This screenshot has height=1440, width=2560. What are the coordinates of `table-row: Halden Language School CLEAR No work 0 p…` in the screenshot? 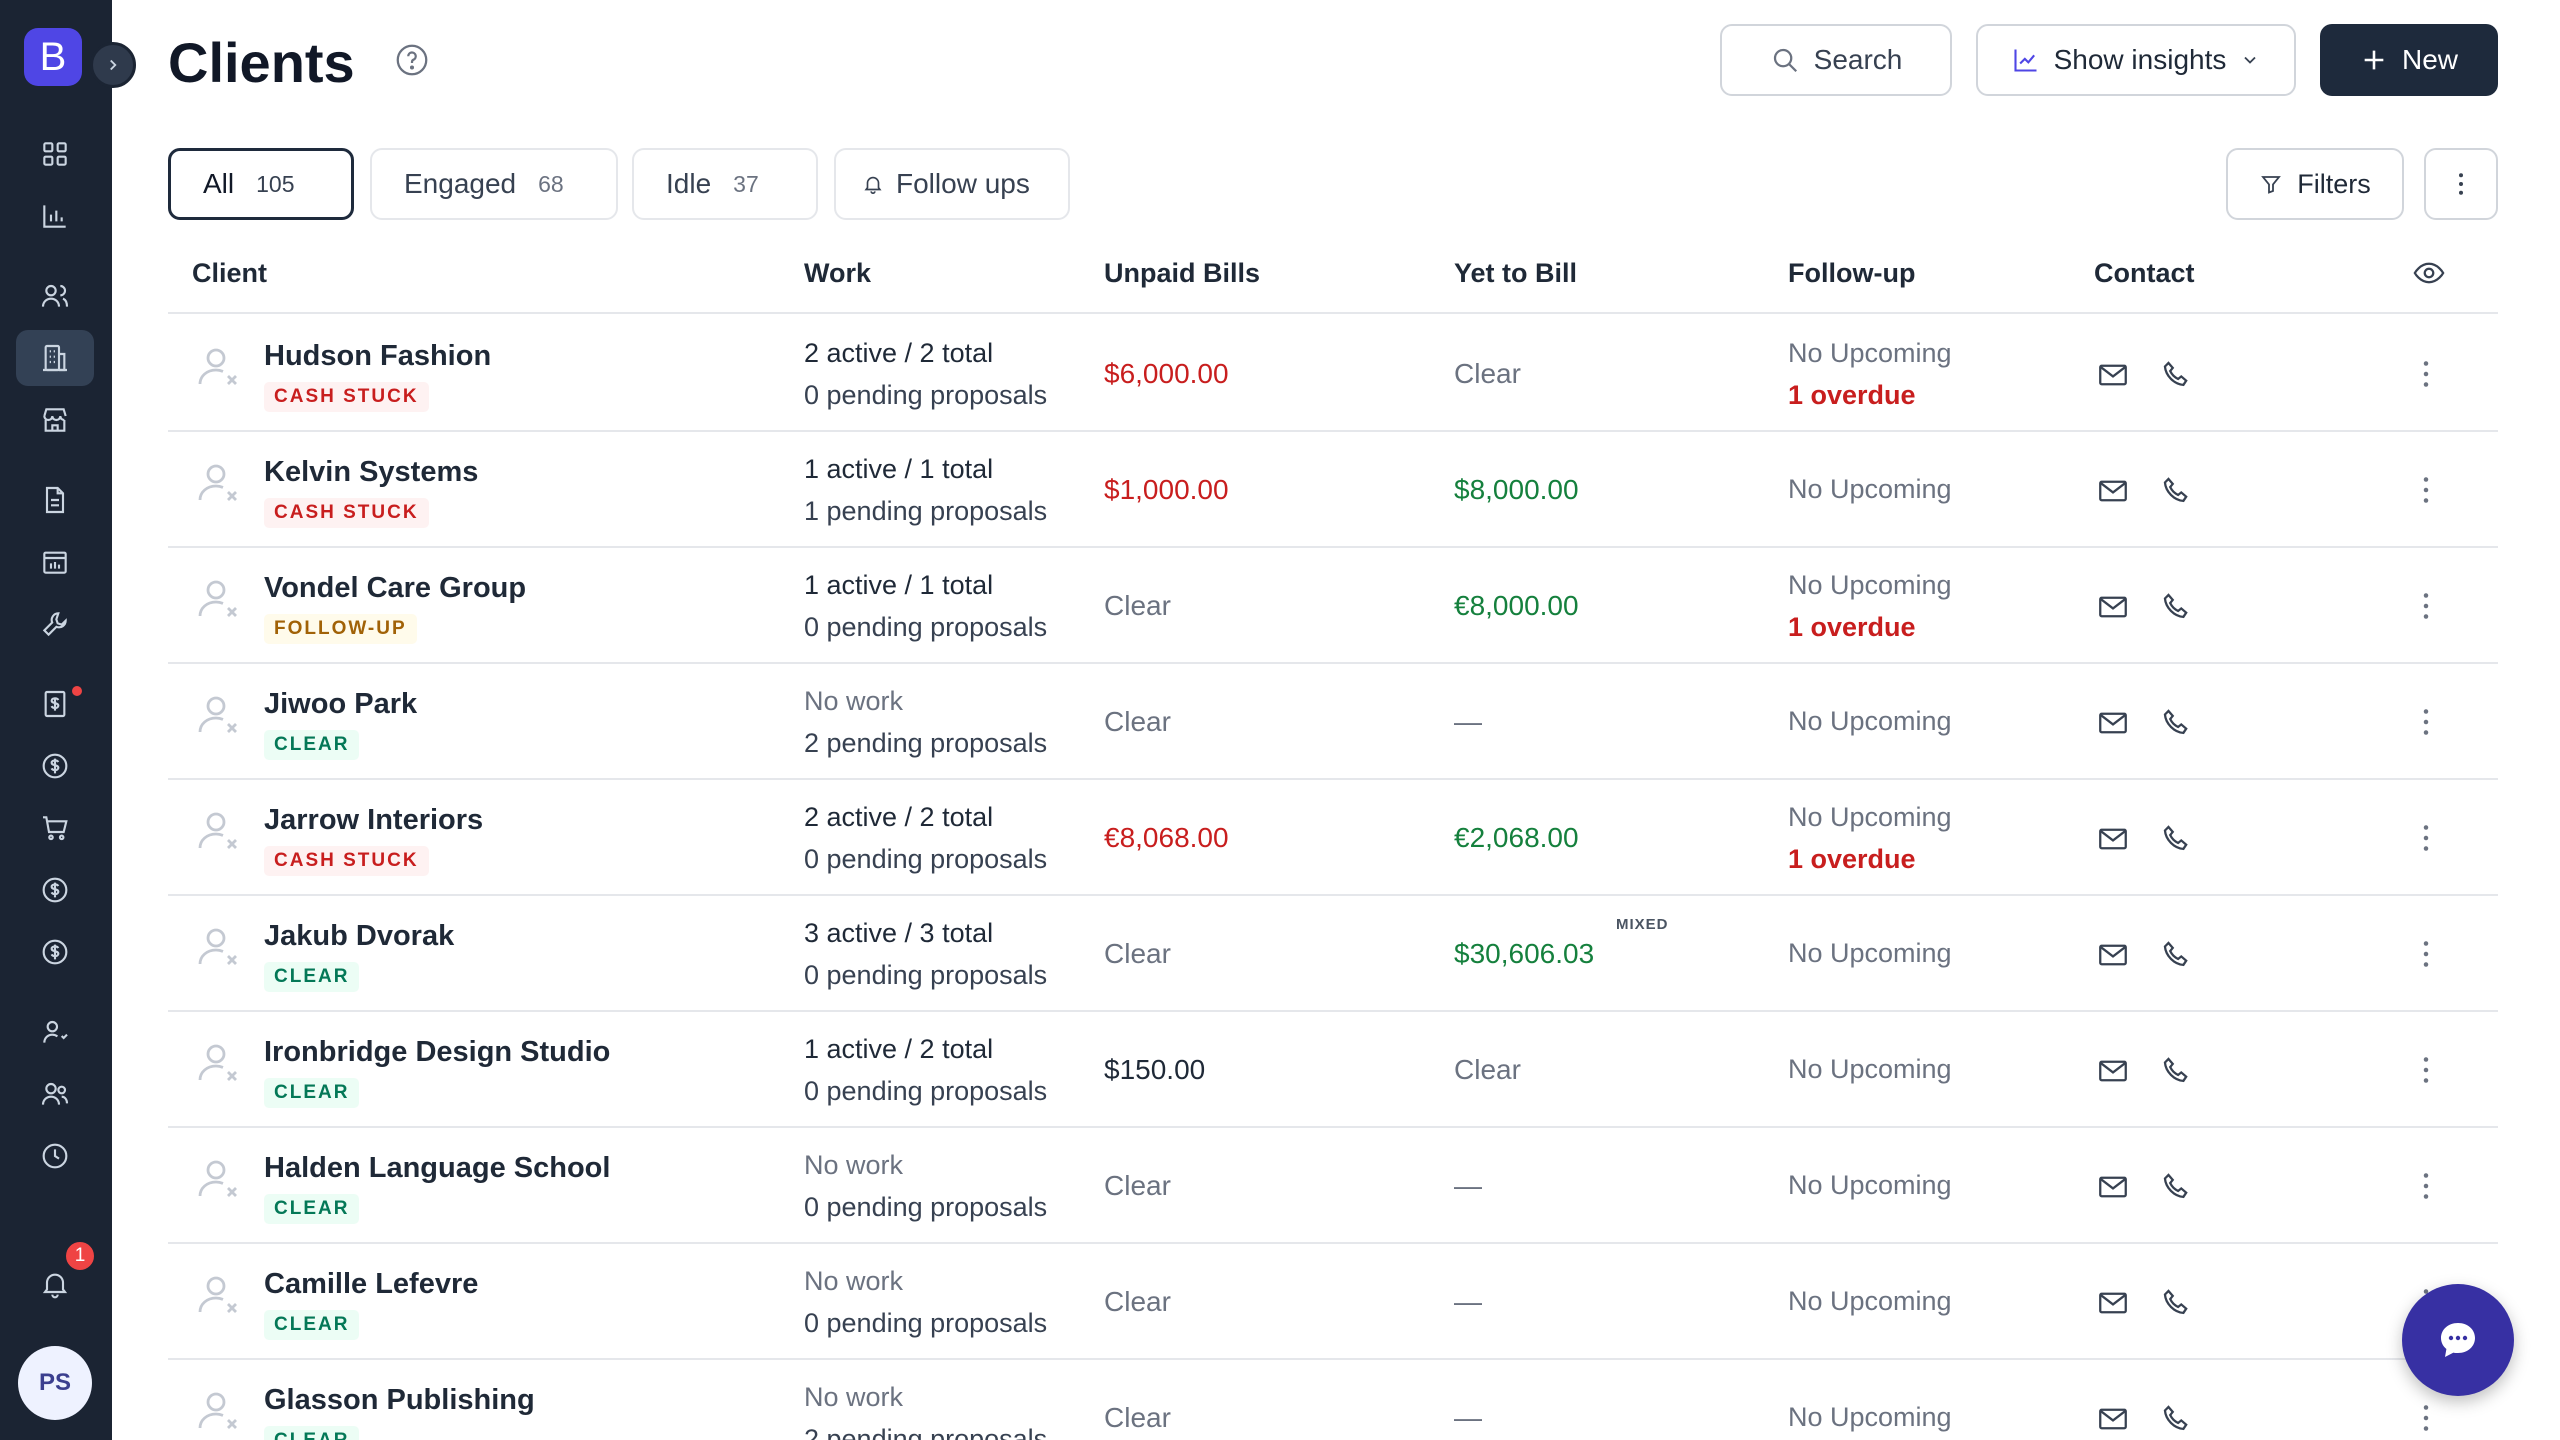 It's located at (1333, 1186).